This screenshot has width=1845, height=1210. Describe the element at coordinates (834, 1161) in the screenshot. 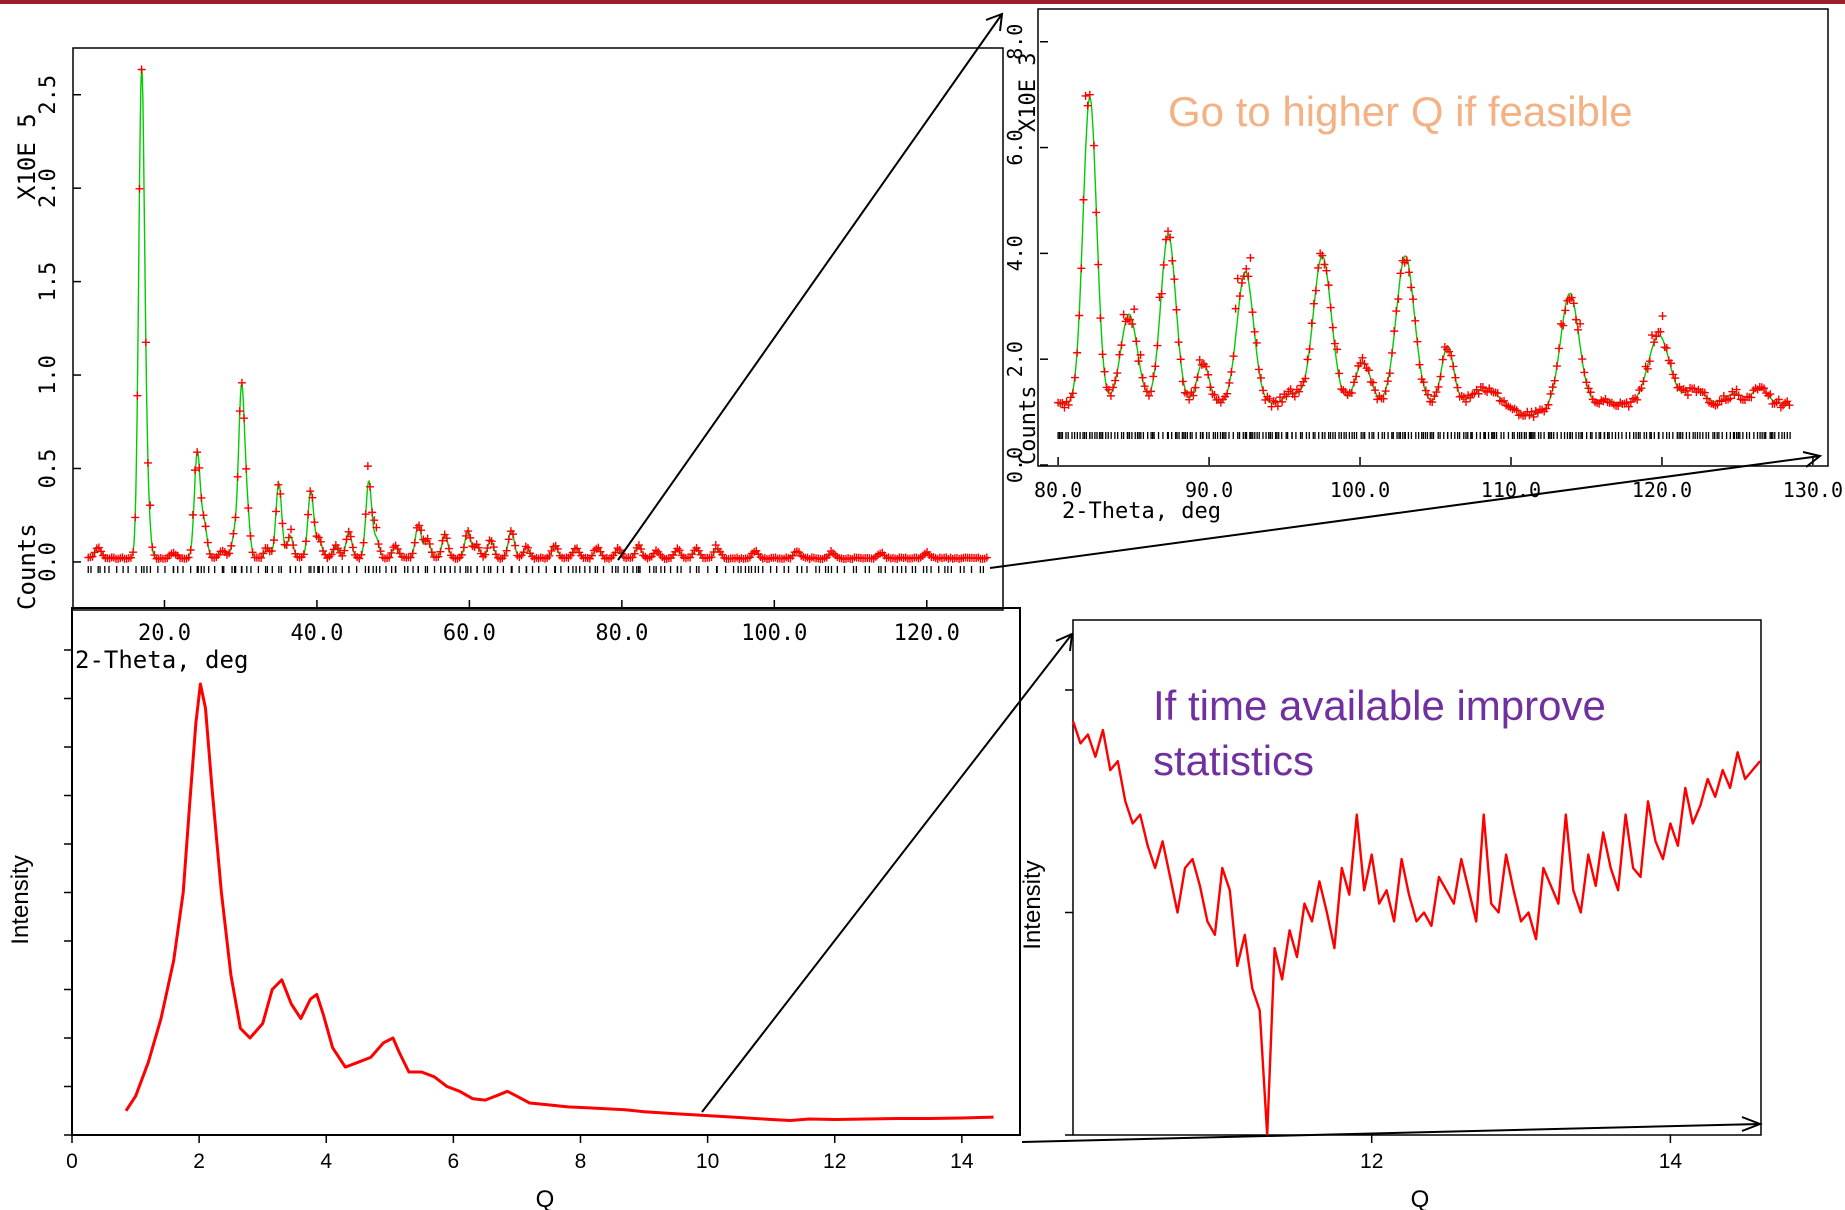

I see `x-tick-label: 12` at that location.